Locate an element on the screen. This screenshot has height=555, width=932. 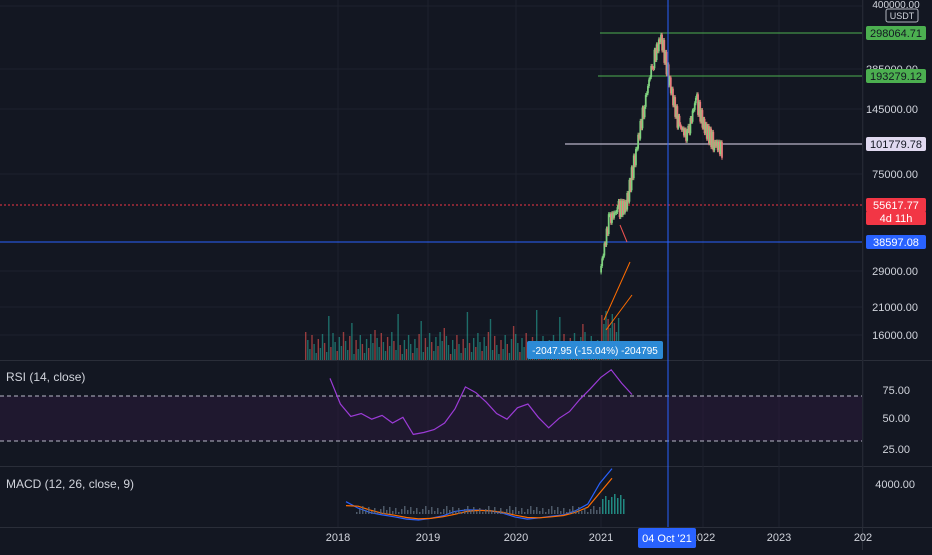
rsi-tick-label: 75.00 is located at coordinates (896, 391).